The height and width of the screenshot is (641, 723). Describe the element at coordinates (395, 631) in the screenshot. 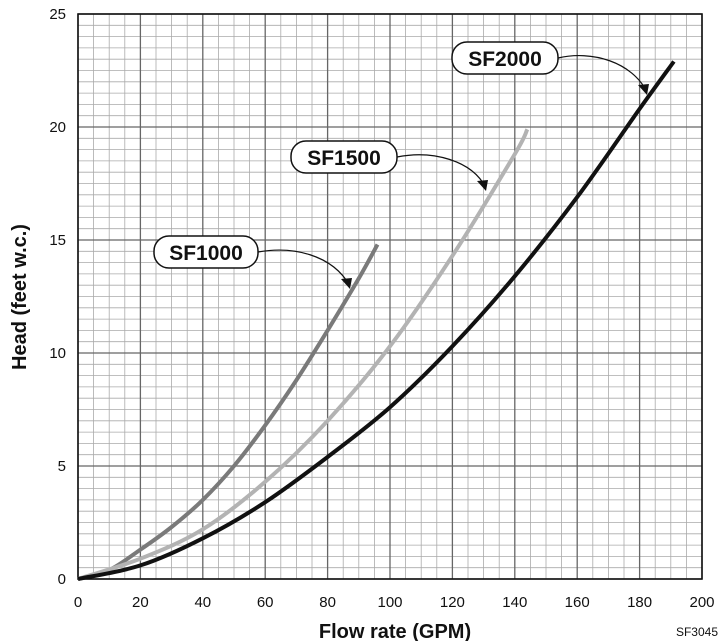

I see `x-axis-title: Flow rate (GPM)` at that location.